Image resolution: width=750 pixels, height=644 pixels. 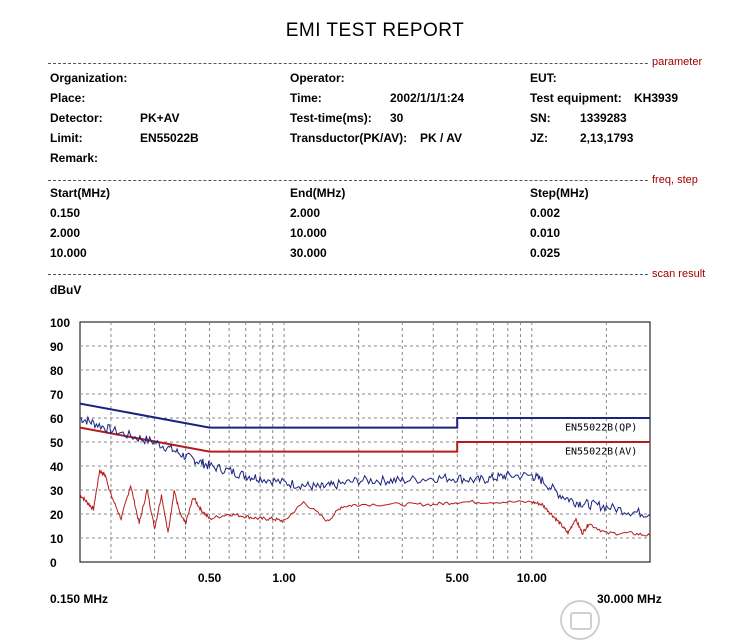 I want to click on step-header: Step(MHz), so click(x=559, y=193).